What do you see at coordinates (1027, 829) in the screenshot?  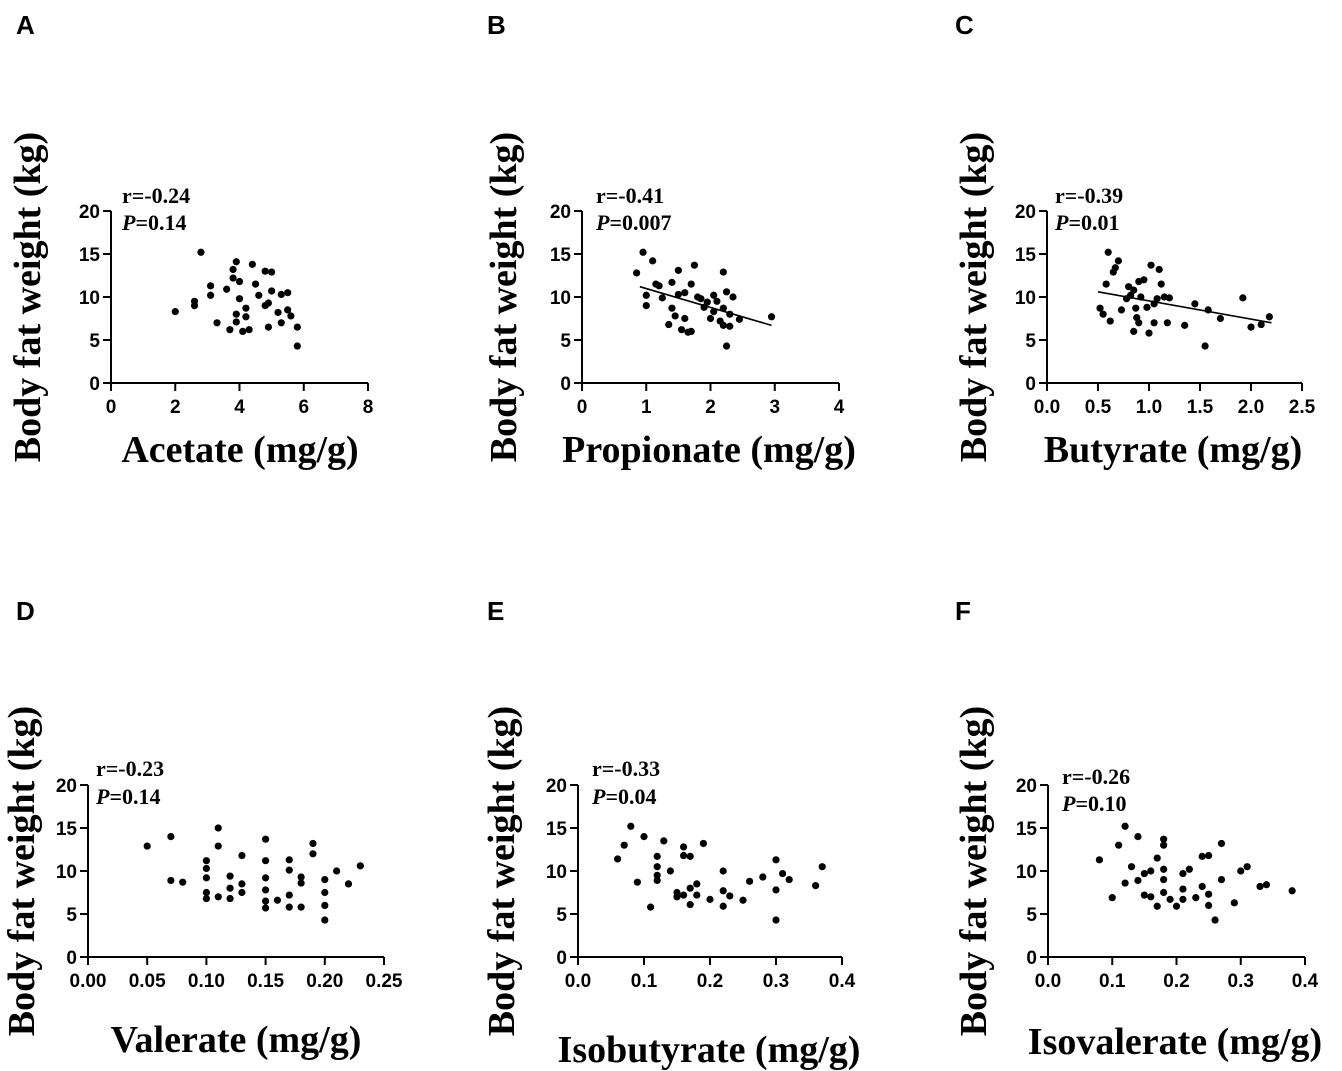 I see `y-tick-label: 15` at bounding box center [1027, 829].